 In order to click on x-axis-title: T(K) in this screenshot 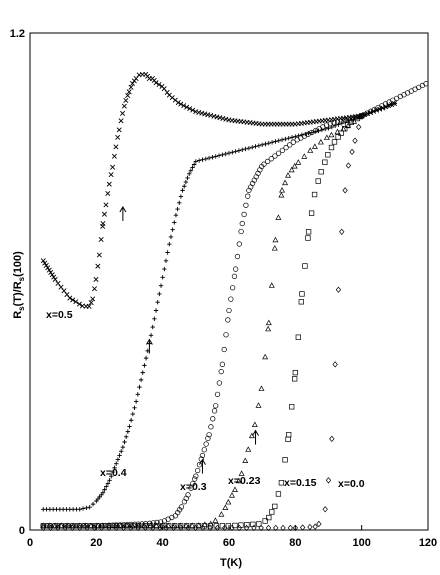, I will do `click(231, 563)`.